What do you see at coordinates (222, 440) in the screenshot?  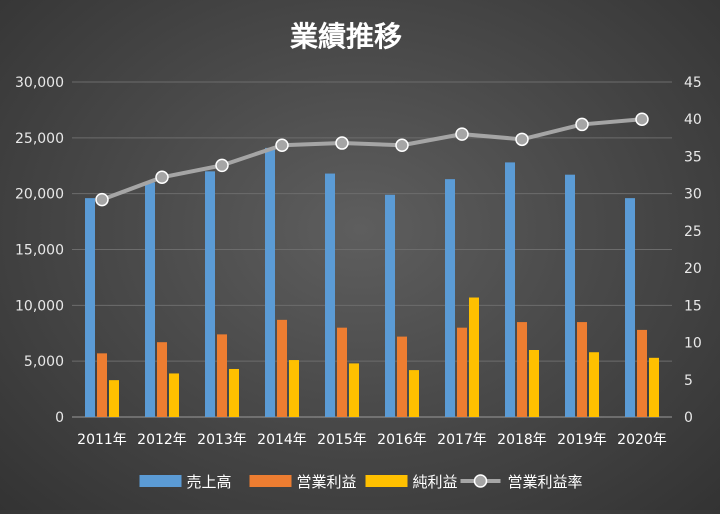 I see `category-label: 2013年` at bounding box center [222, 440].